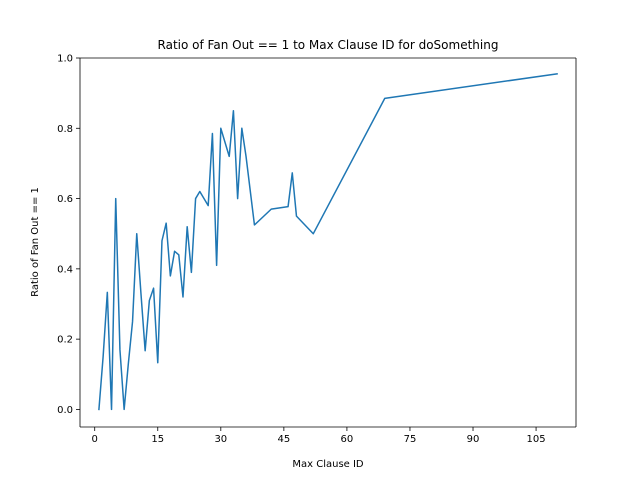 The width and height of the screenshot is (640, 480). I want to click on y-tick-label-2: 0.4, so click(65, 269).